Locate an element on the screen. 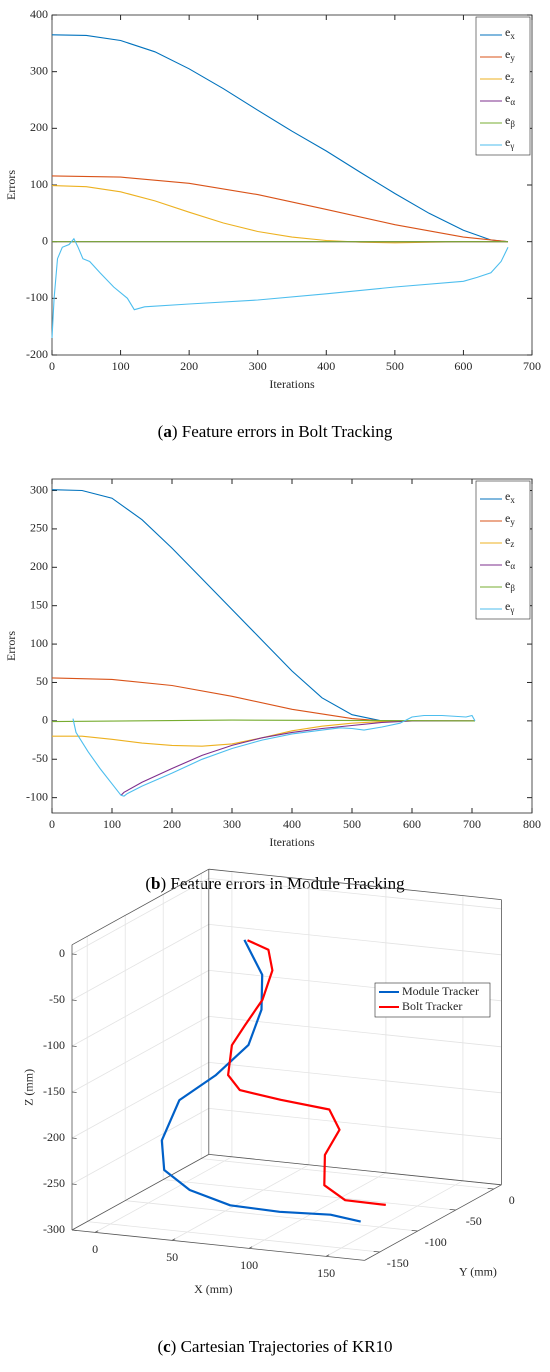  legend-label: ex is located at coordinates (510, 497).